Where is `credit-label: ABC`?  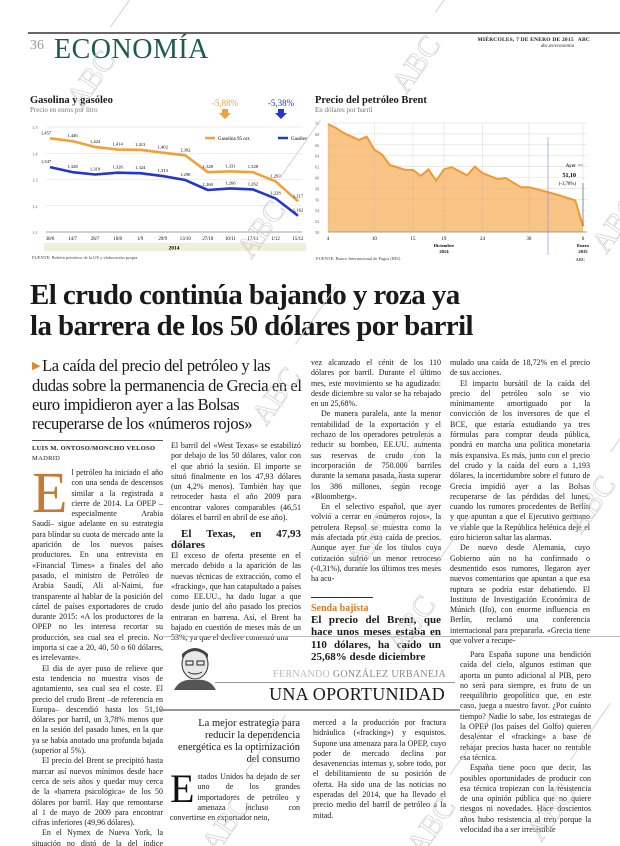 credit-label: ABC is located at coordinates (580, 259).